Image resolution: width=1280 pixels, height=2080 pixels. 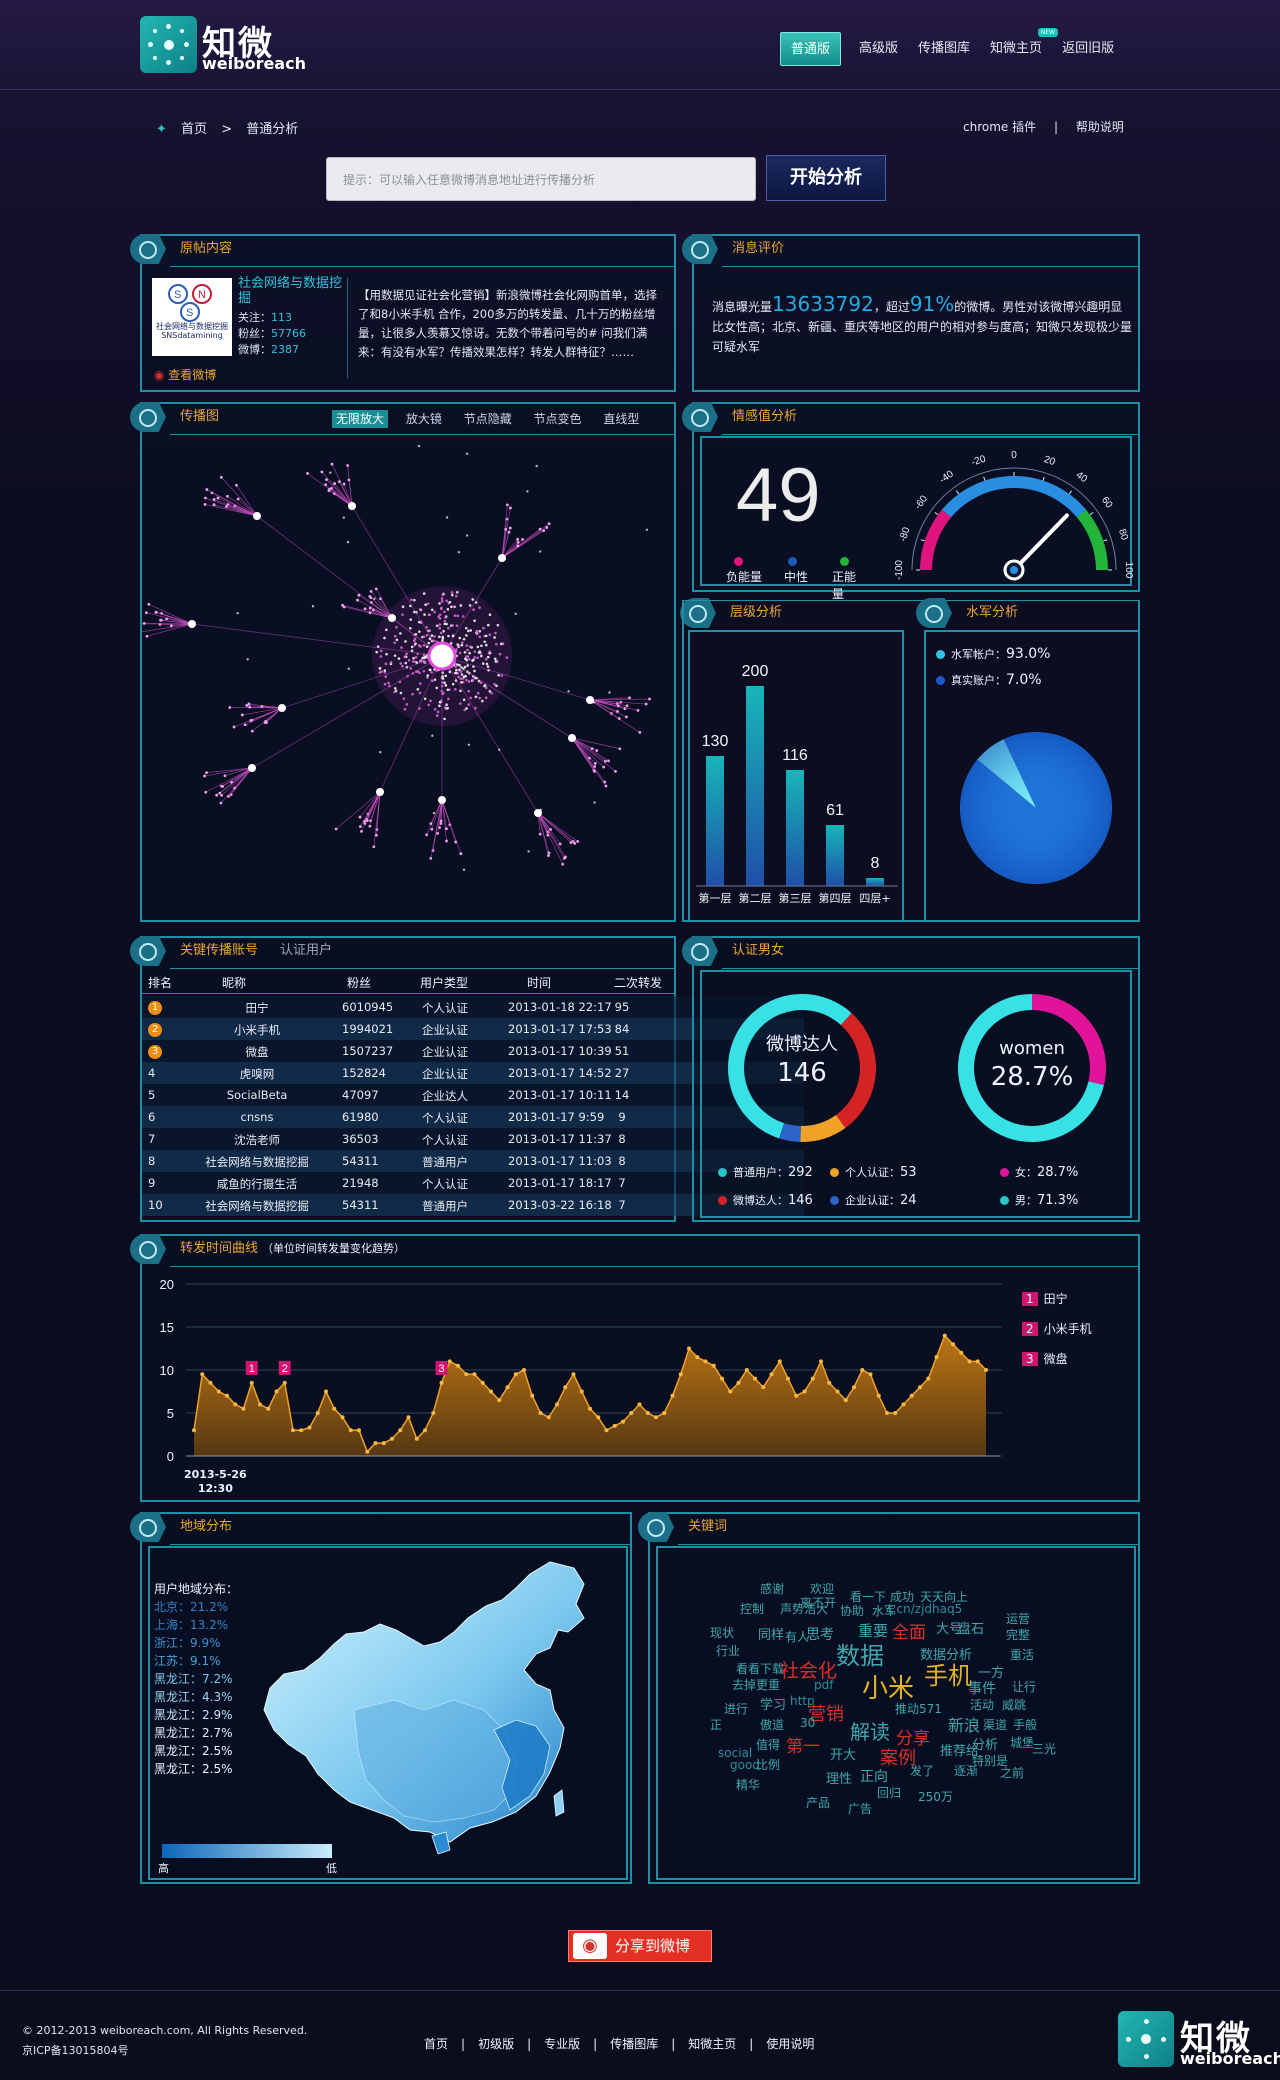 I want to click on keyword: 小米, so click(x=888, y=1689).